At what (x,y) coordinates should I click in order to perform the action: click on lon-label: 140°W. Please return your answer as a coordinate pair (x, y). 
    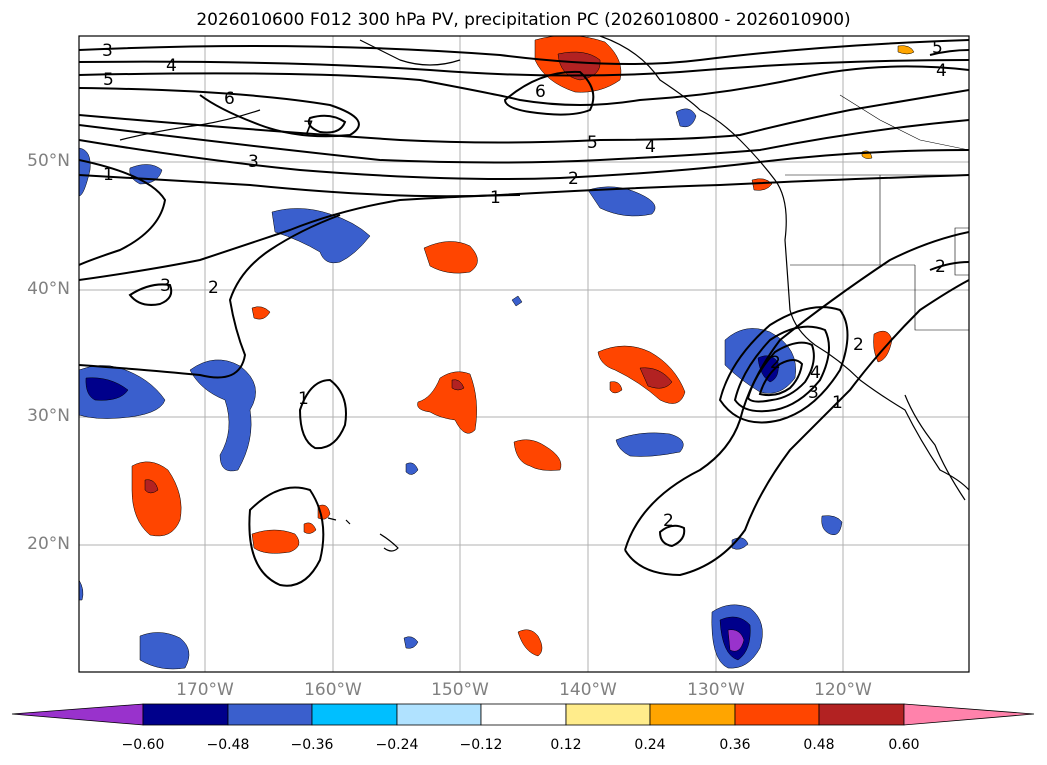
    Looking at the image, I should click on (588, 690).